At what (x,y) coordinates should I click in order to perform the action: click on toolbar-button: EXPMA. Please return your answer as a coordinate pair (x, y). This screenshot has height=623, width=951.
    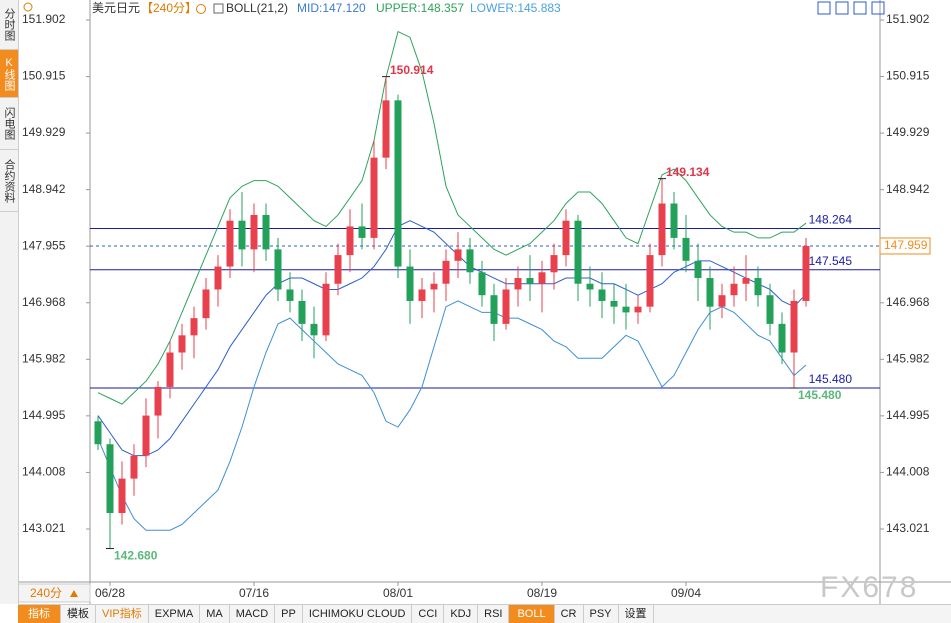
    Looking at the image, I should click on (175, 614).